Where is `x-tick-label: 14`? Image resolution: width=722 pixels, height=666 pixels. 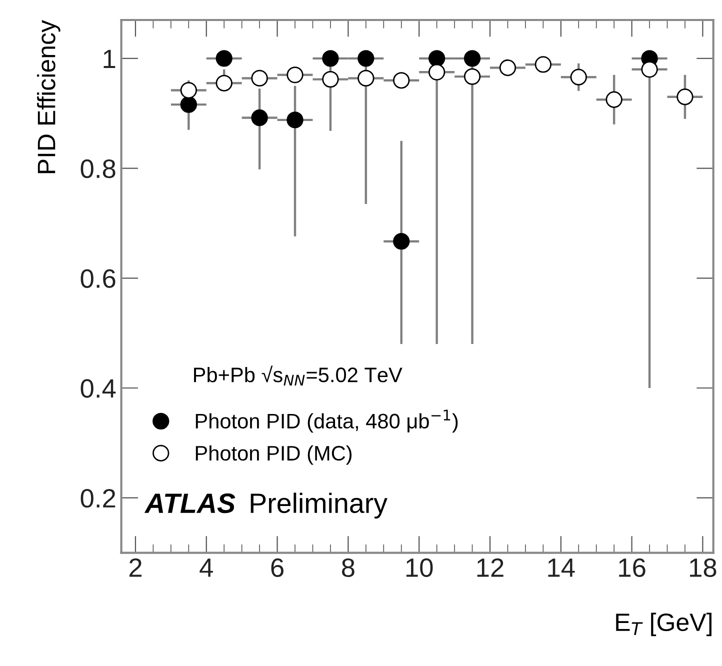
x-tick-label: 14 is located at coordinates (561, 567).